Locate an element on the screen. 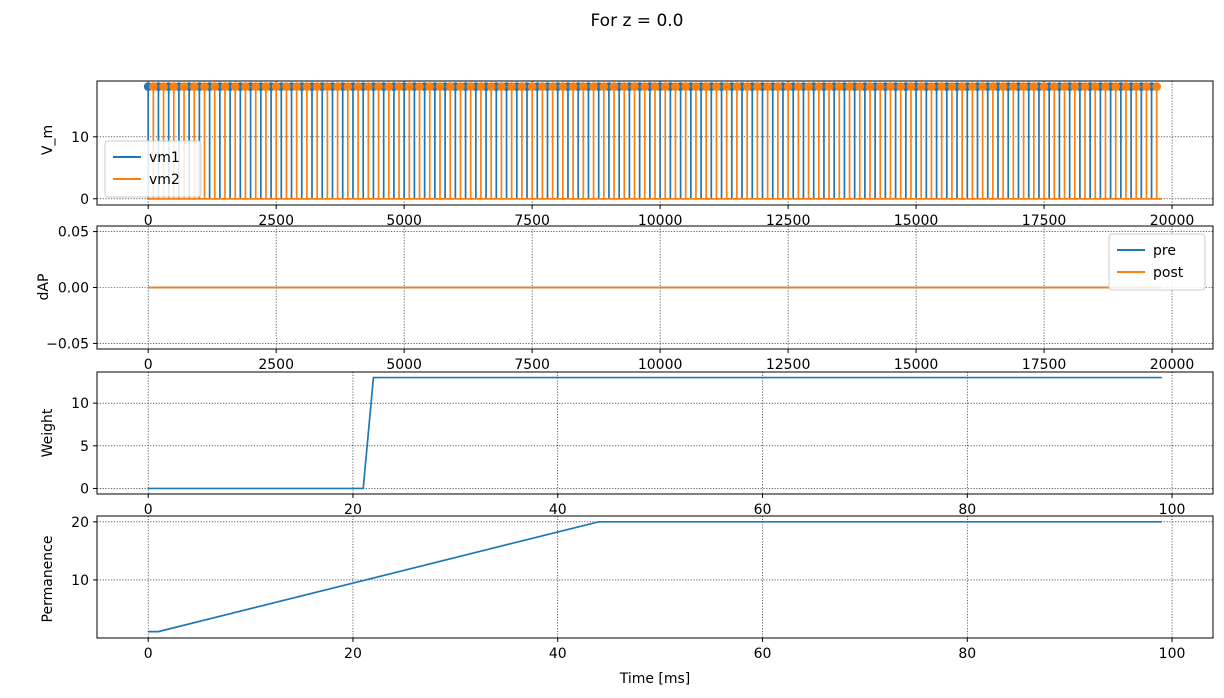 This screenshot has height=698, width=1224. y-tick-label: 0.00 is located at coordinates (73, 289).